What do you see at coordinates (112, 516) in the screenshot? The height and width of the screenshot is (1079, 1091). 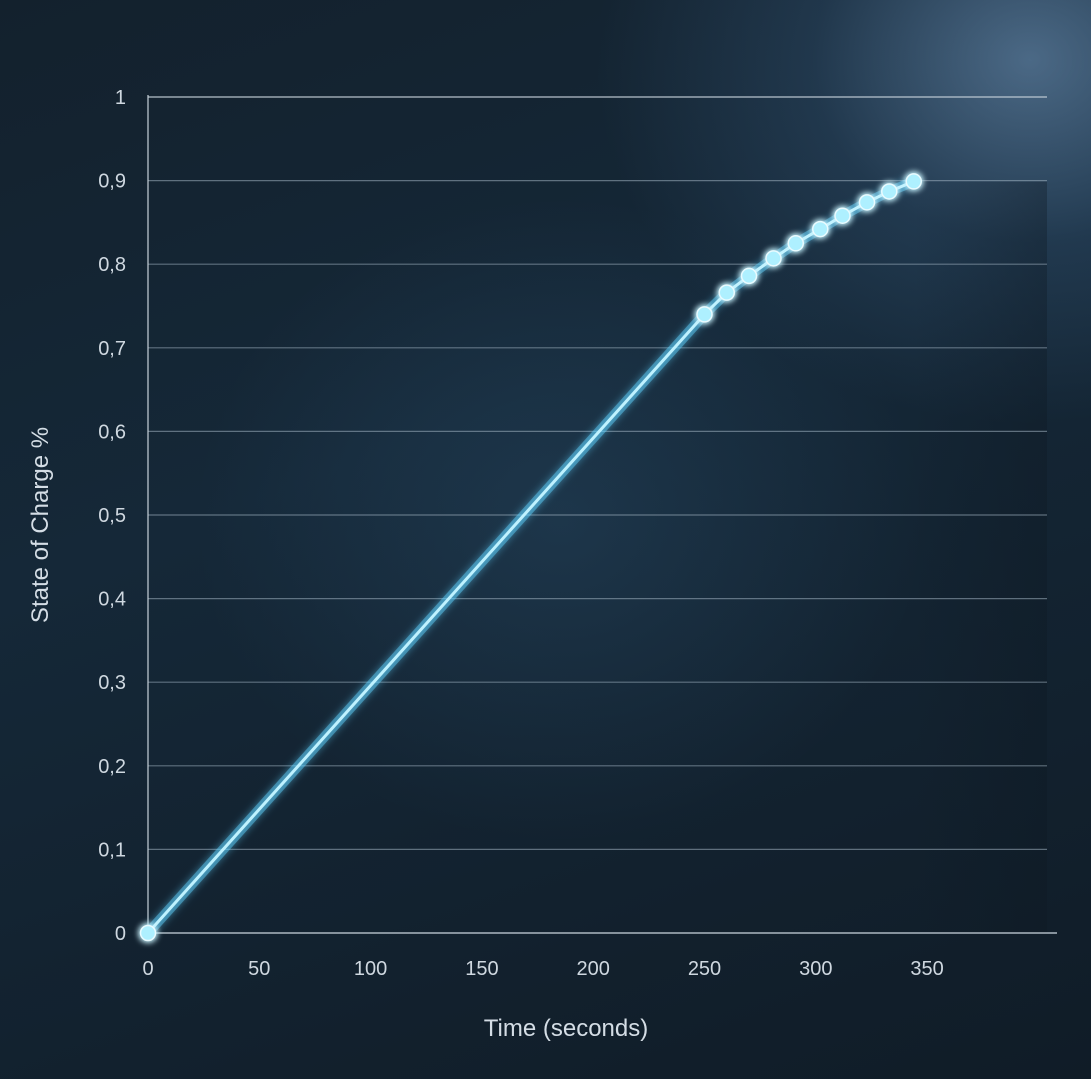 I see `y-tick-label: 0,5` at bounding box center [112, 516].